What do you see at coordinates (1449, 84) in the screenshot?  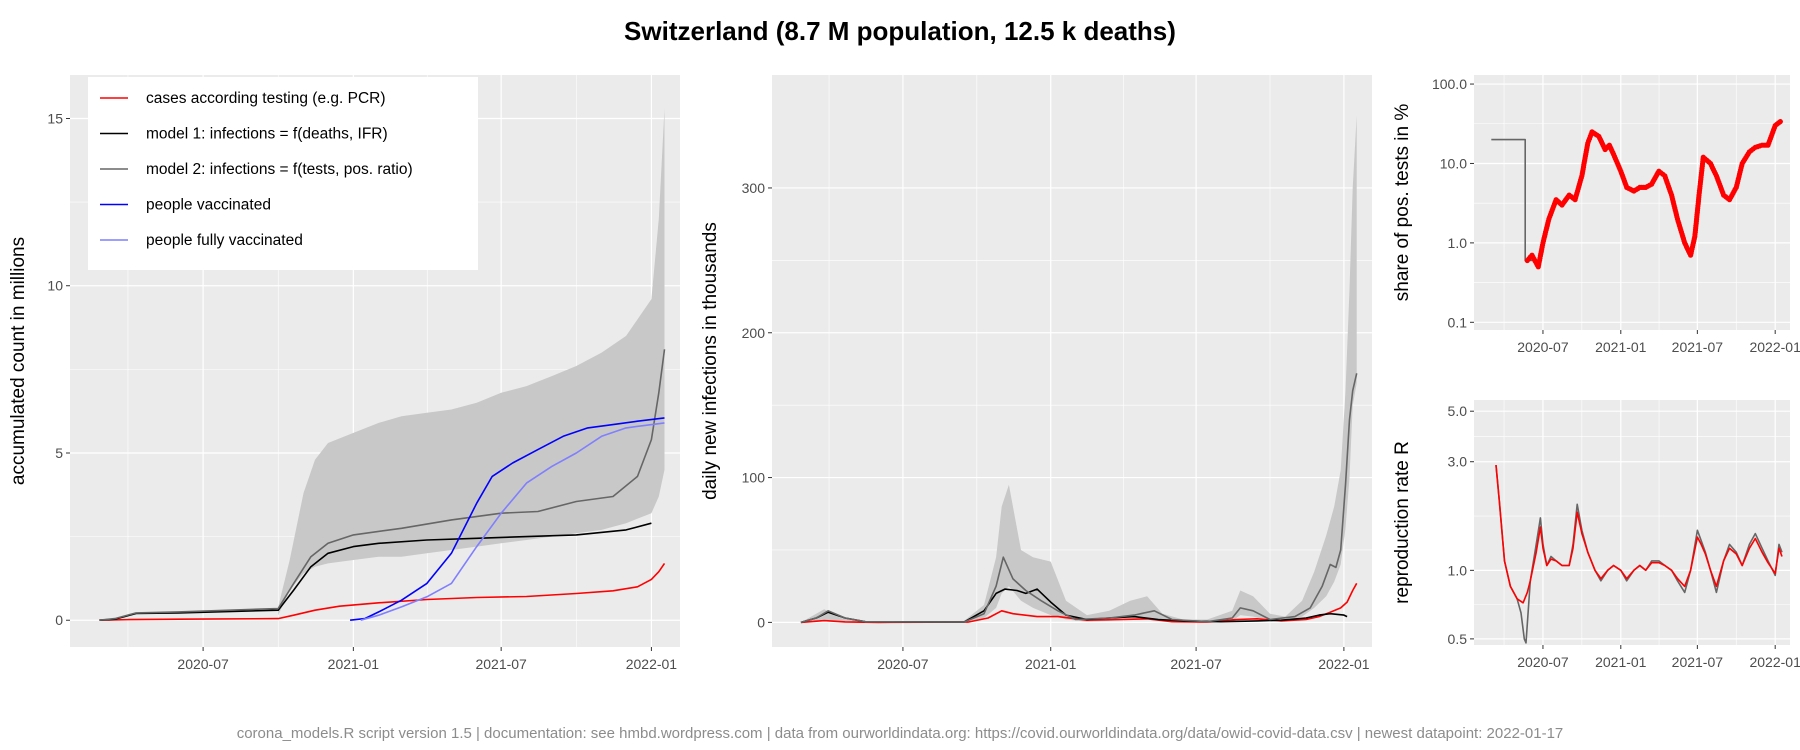 I see `y-tick-label: 100.0` at bounding box center [1449, 84].